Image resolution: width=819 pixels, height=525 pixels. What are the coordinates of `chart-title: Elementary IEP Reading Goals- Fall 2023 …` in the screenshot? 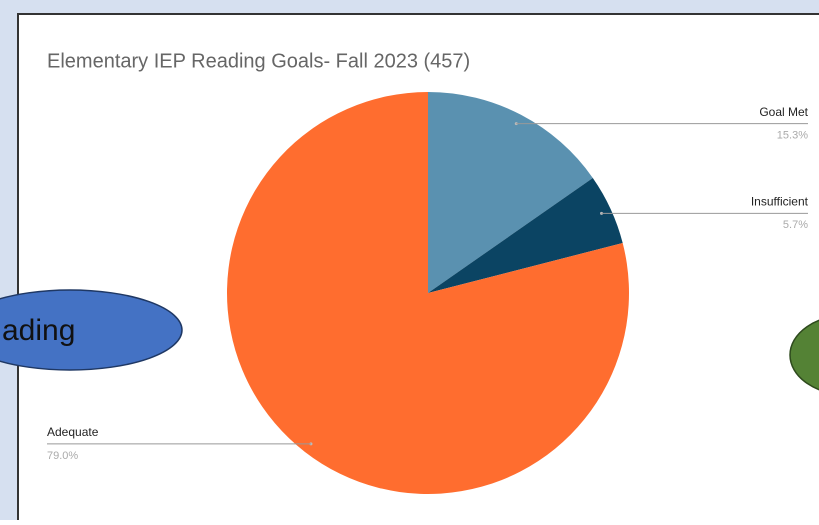 It's located at (258, 61).